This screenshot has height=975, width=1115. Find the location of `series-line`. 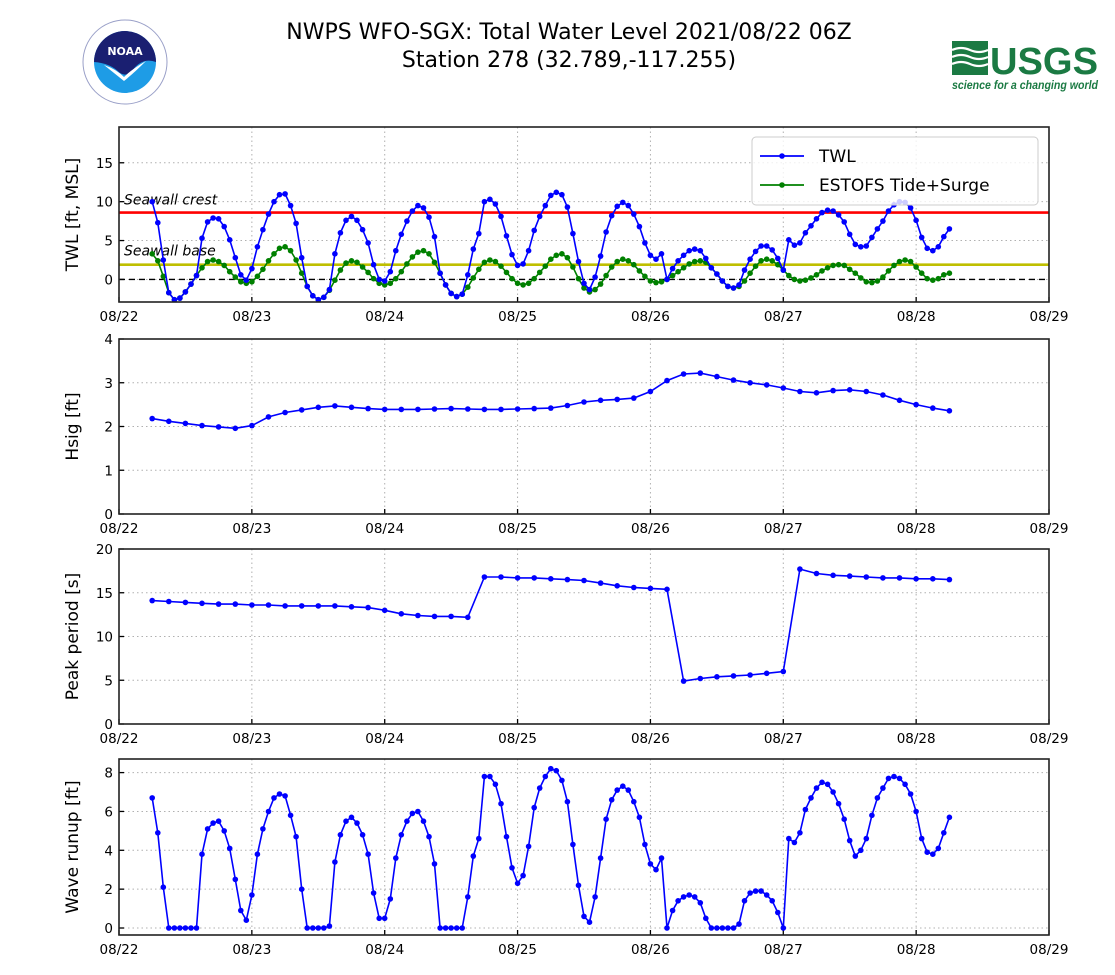

series-line is located at coordinates (551, 246).